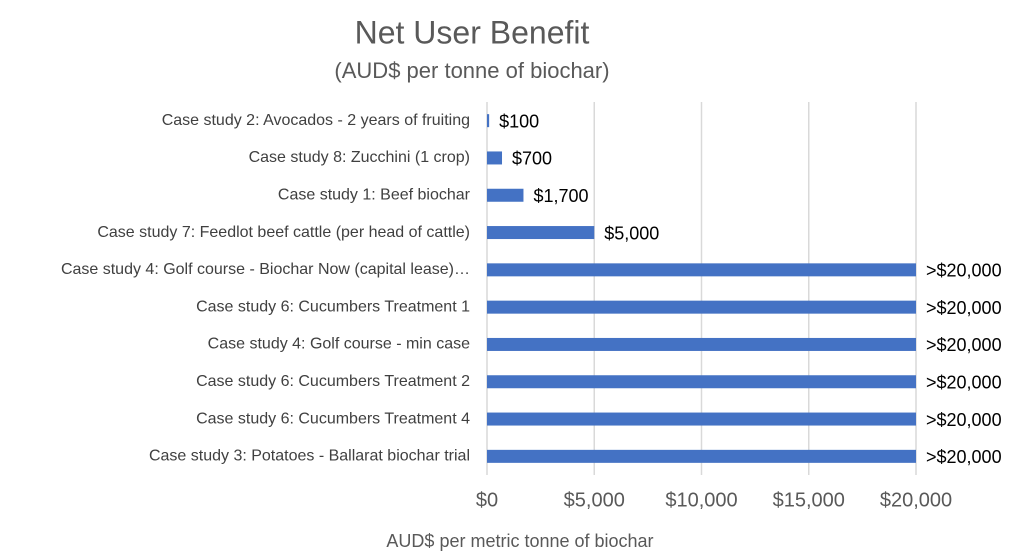 The image size is (1018, 553). What do you see at coordinates (339, 344) in the screenshot?
I see `y-tick-label: Case study 4: Golf course - min case` at bounding box center [339, 344].